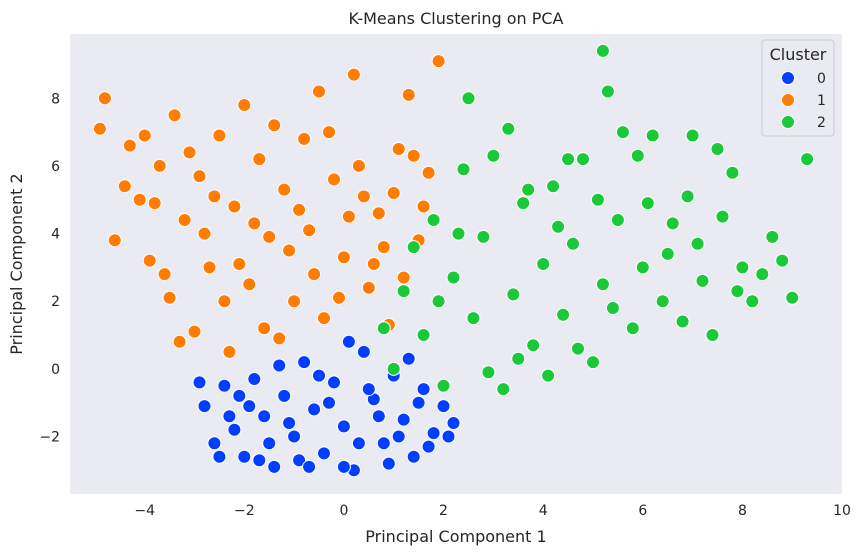  Describe the element at coordinates (49, 438) in the screenshot. I see `y-tick-label: −2` at that location.